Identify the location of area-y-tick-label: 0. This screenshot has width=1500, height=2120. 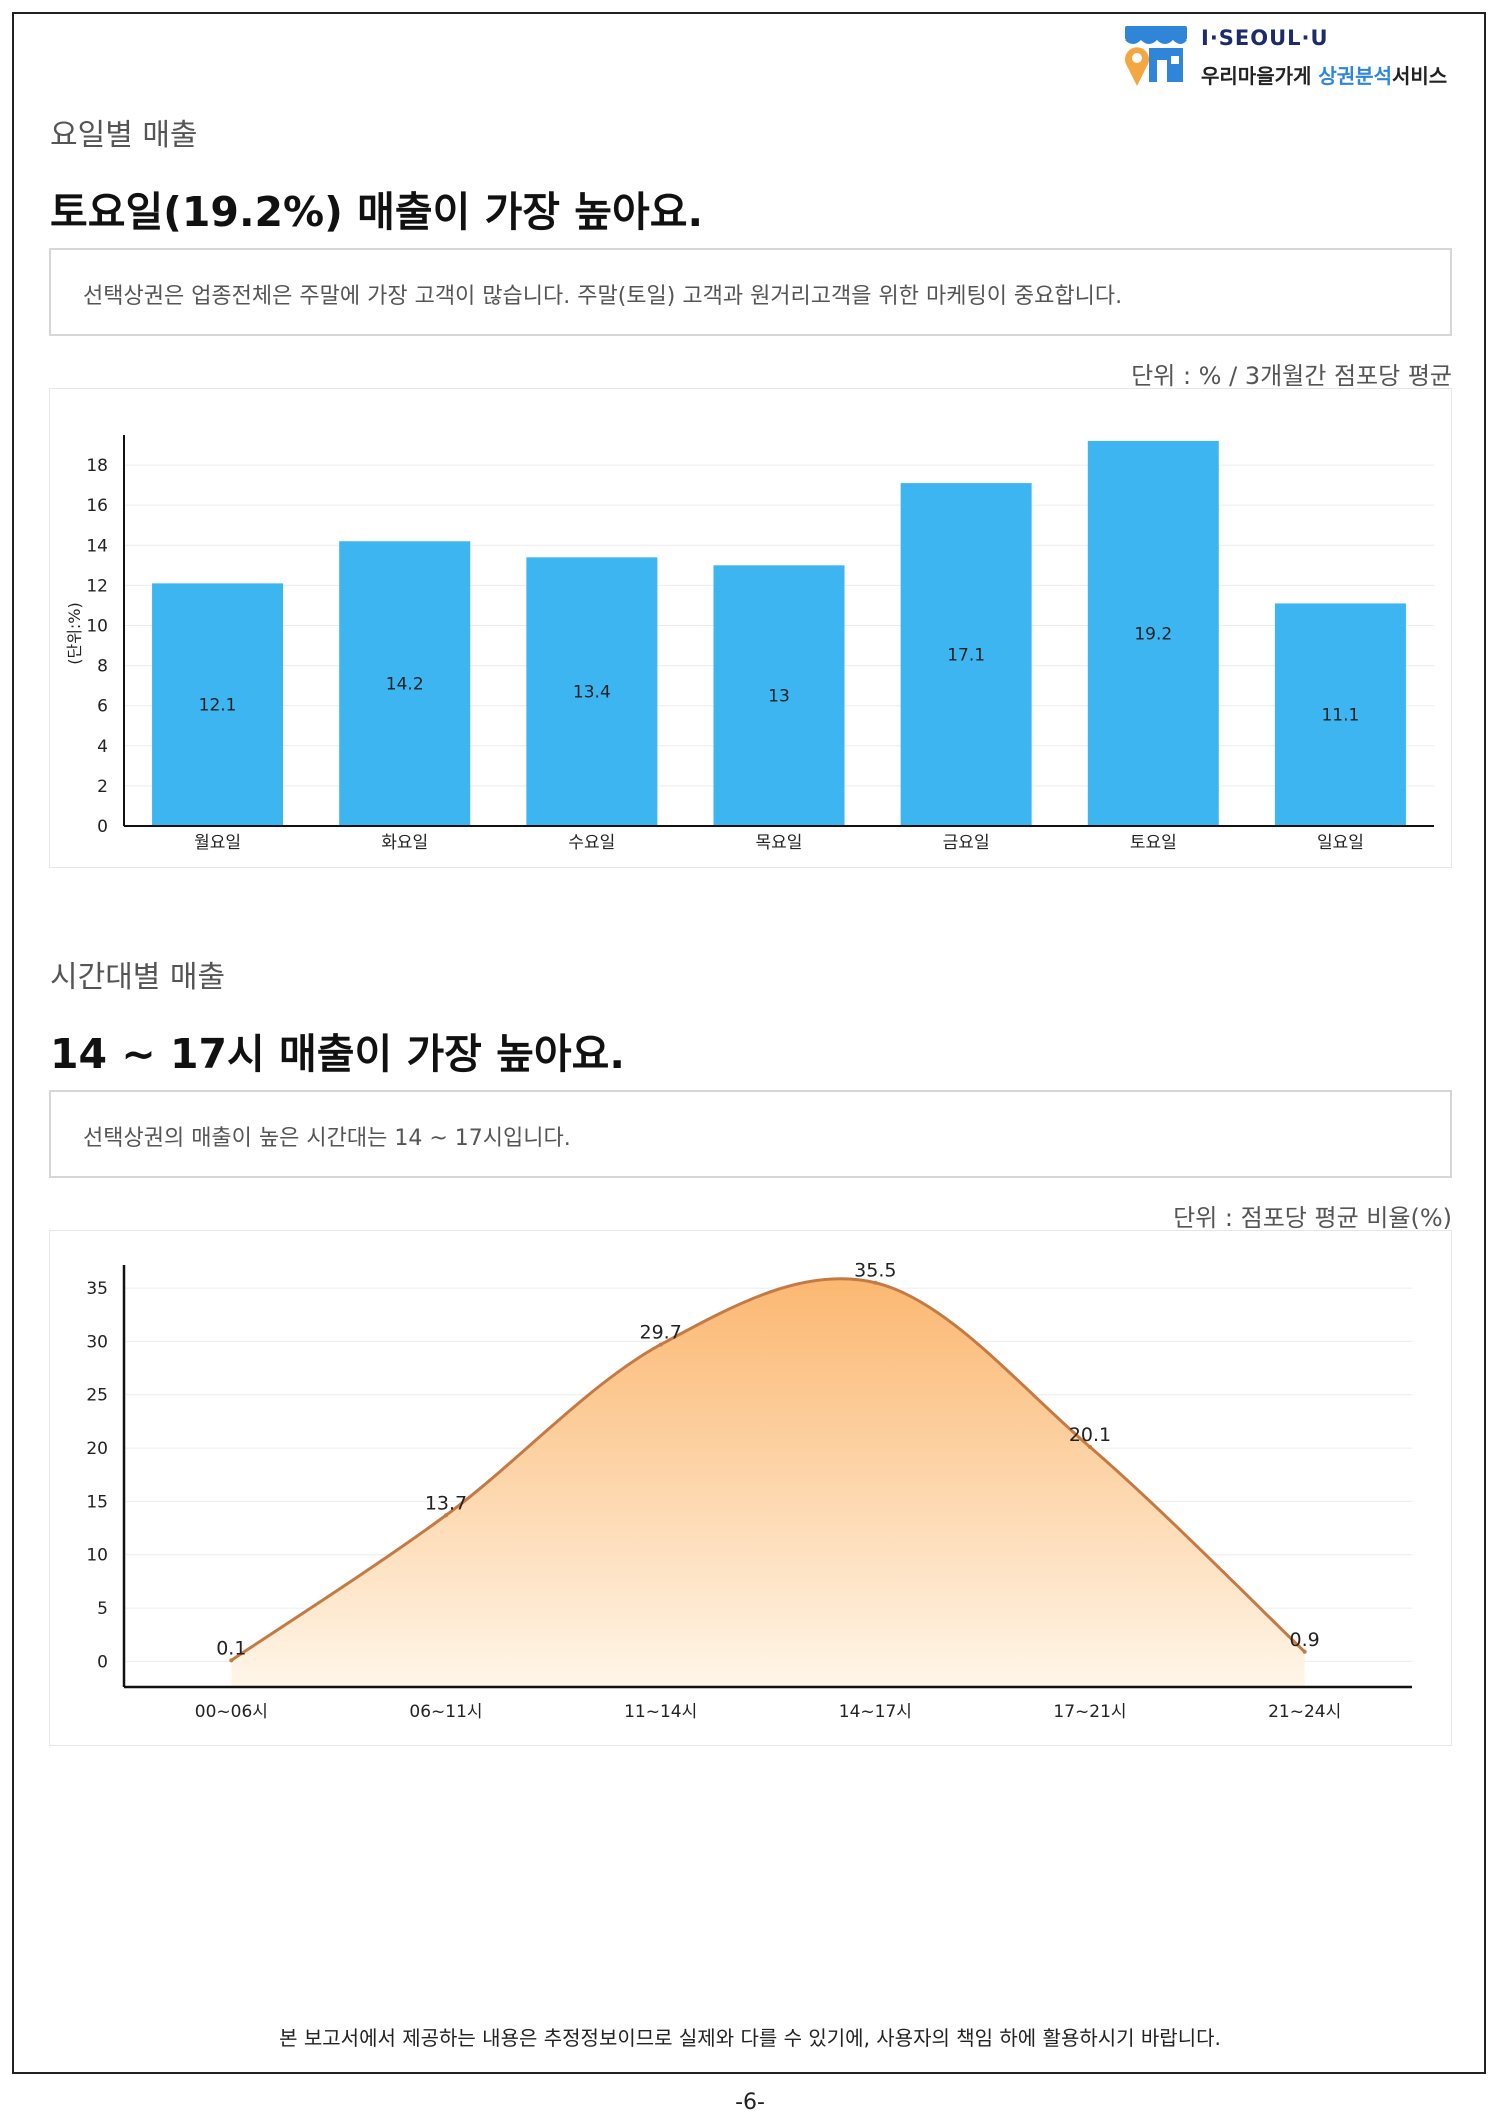
(102, 1662).